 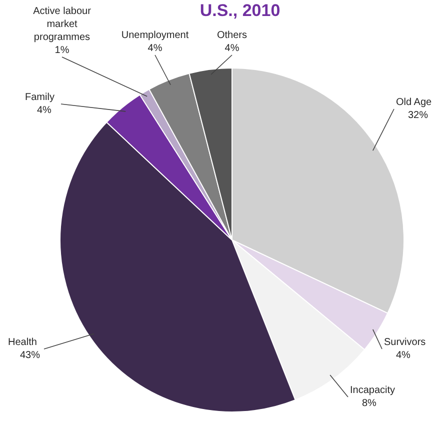 I want to click on data-label: 43%, so click(x=30, y=355).